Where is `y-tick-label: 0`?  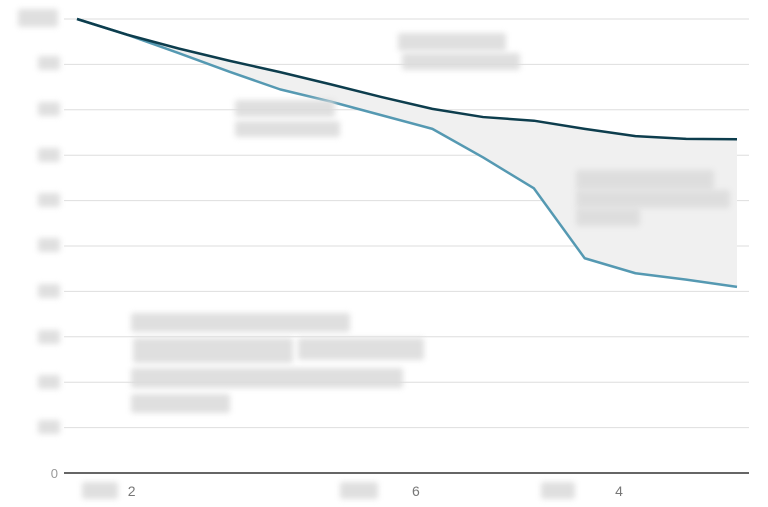 y-tick-label: 0 is located at coordinates (54, 473).